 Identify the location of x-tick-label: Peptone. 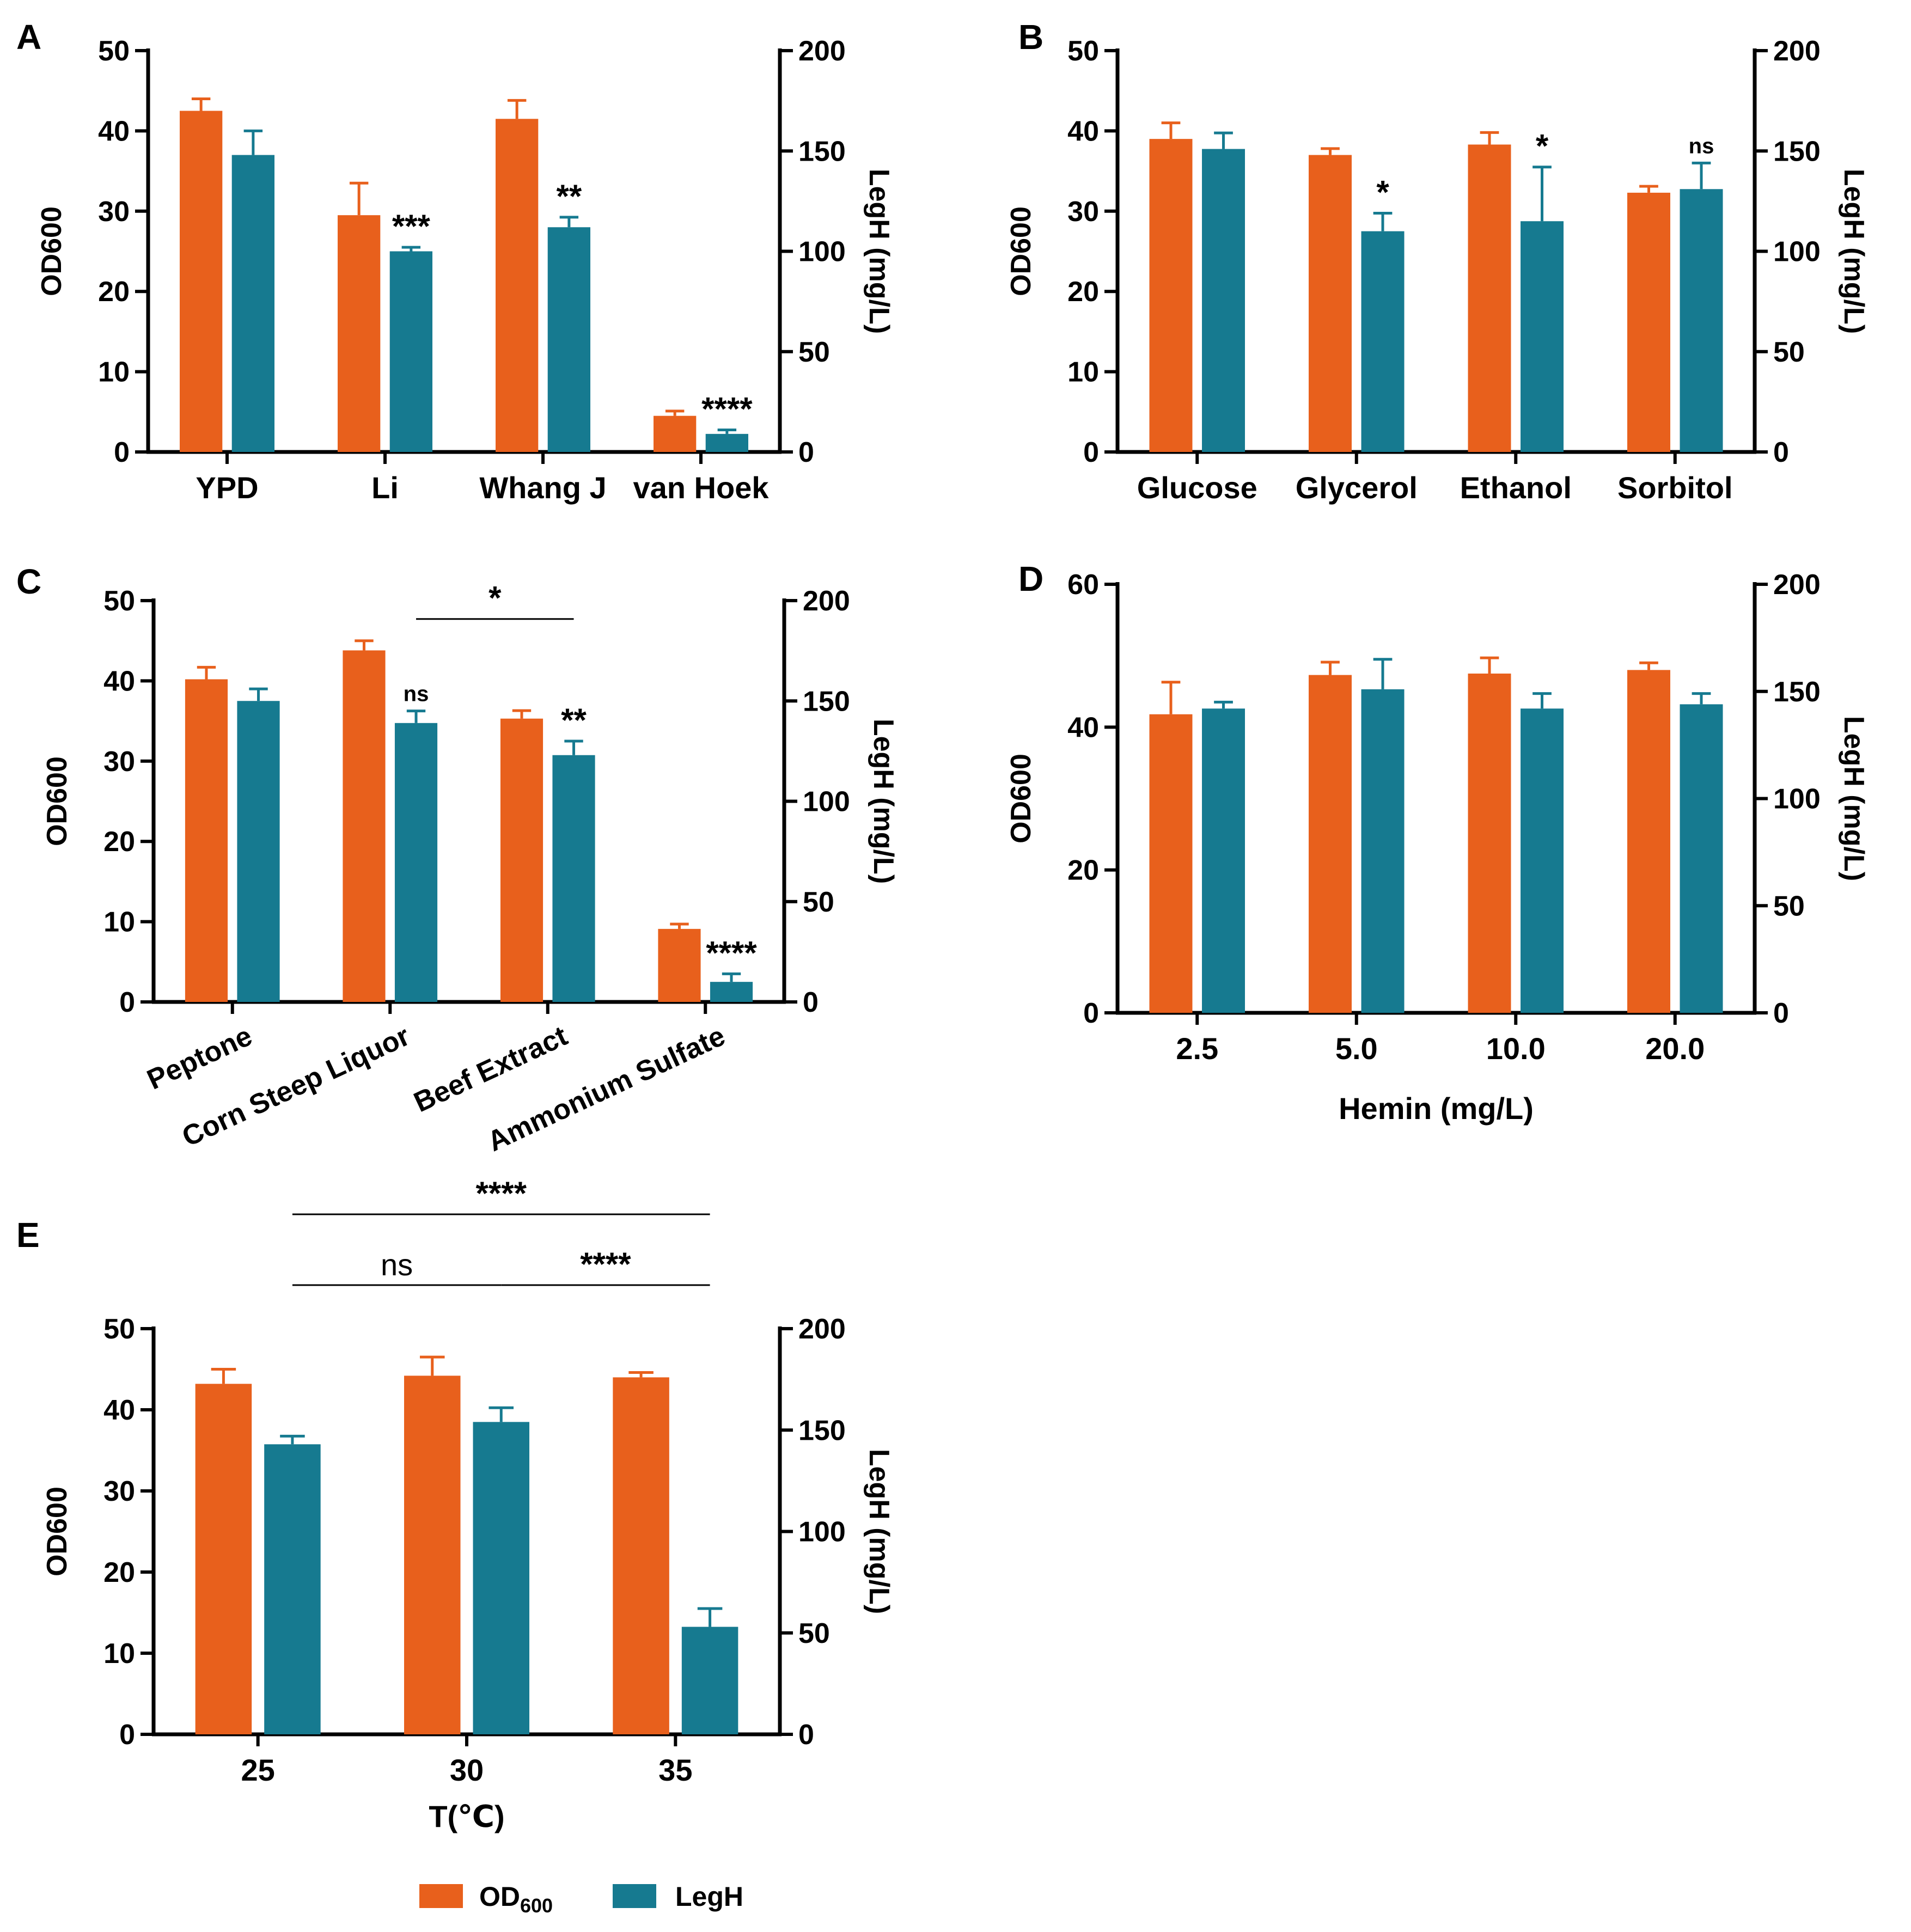
(199, 1058).